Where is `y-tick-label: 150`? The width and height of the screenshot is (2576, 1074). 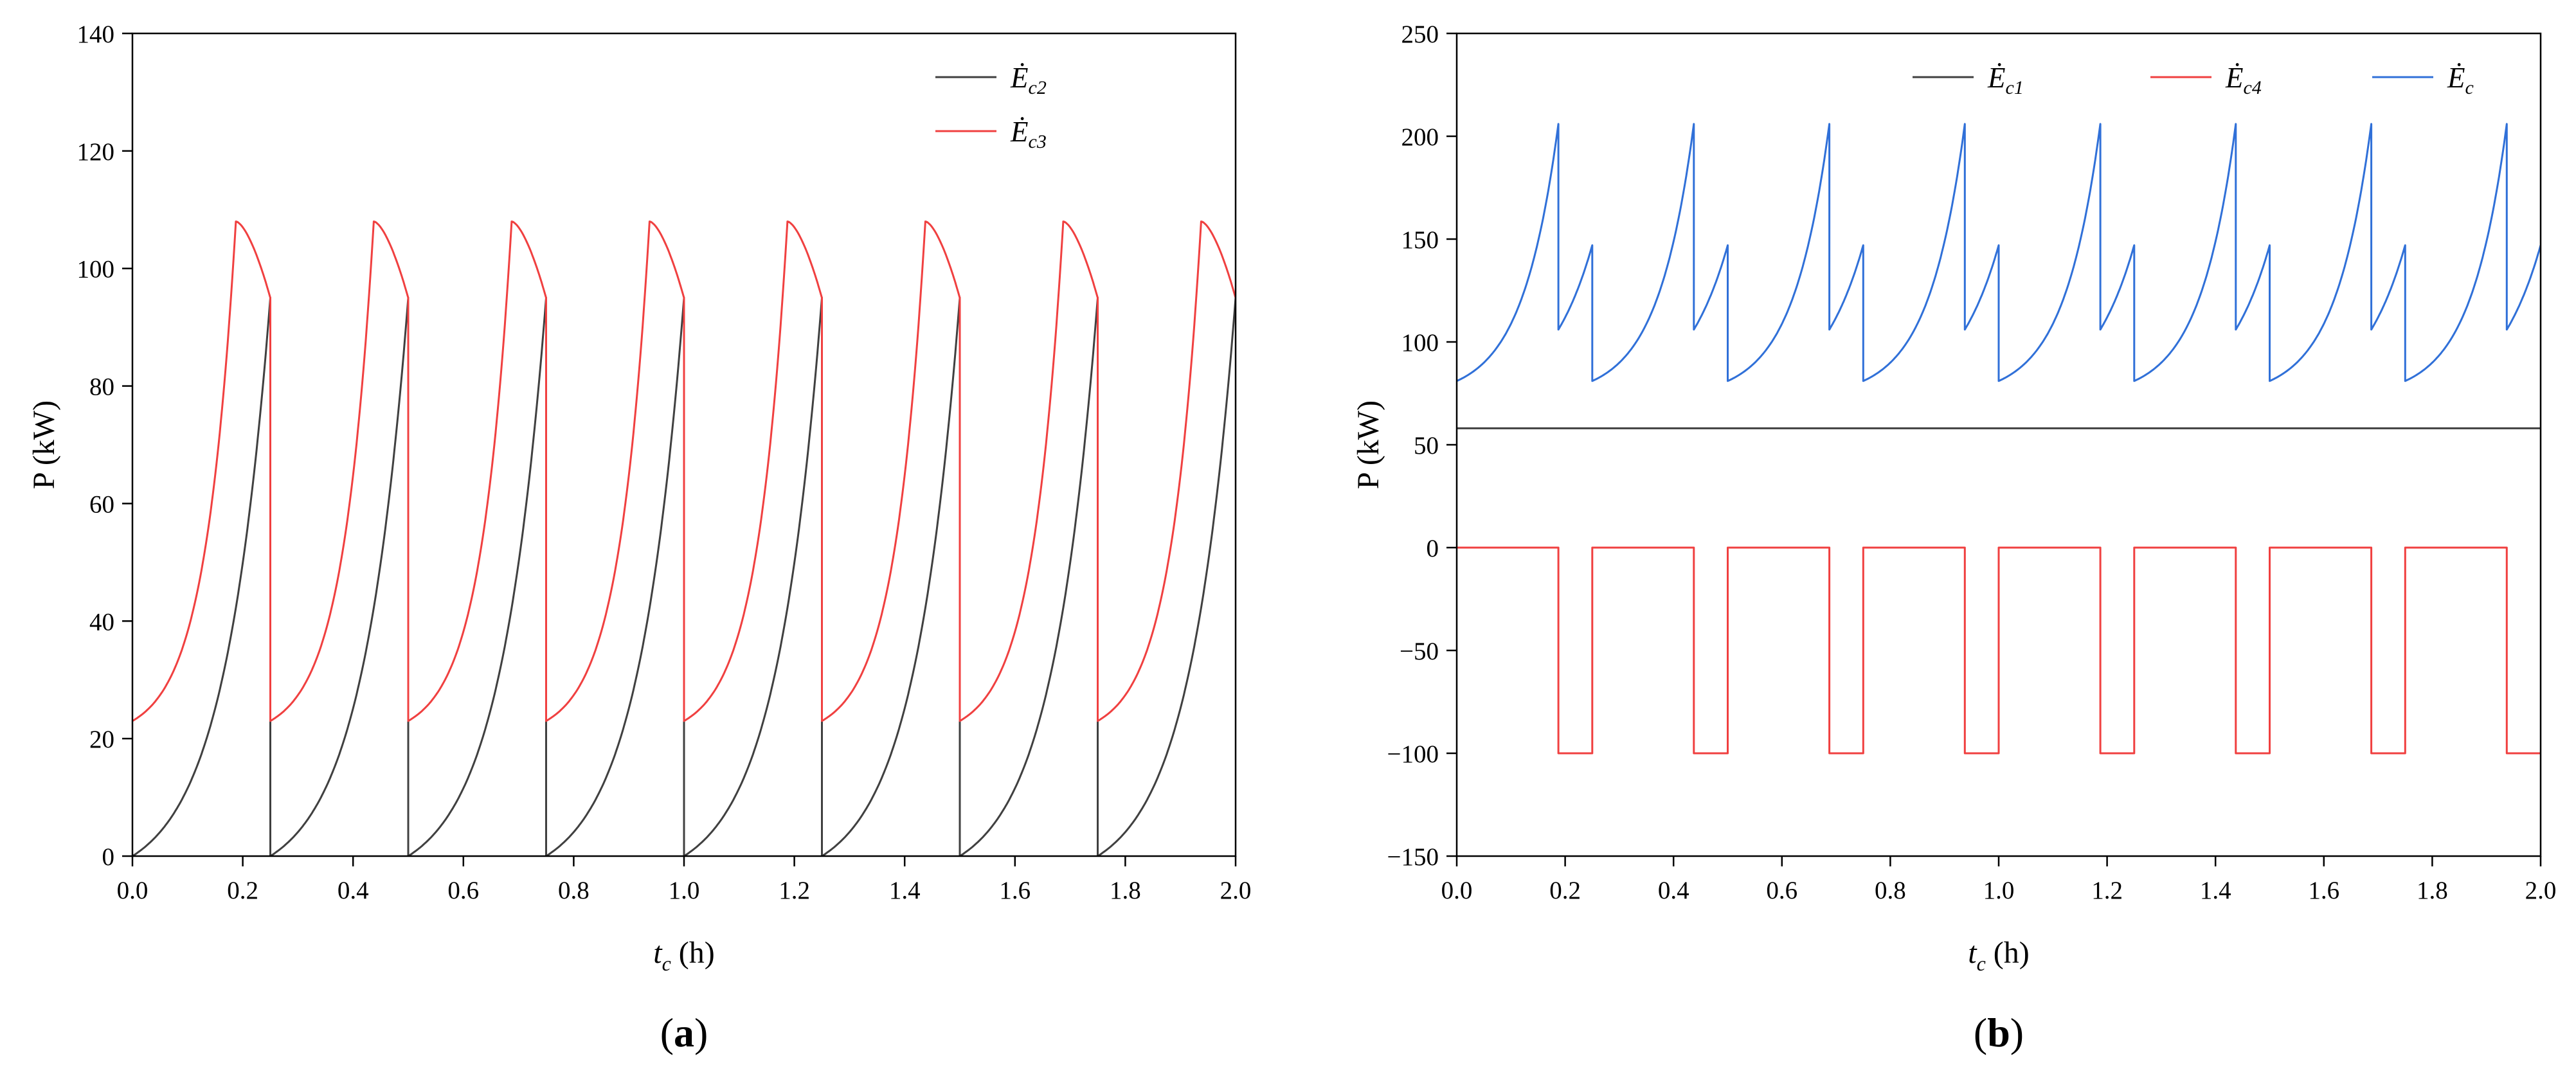 y-tick-label: 150 is located at coordinates (1420, 240).